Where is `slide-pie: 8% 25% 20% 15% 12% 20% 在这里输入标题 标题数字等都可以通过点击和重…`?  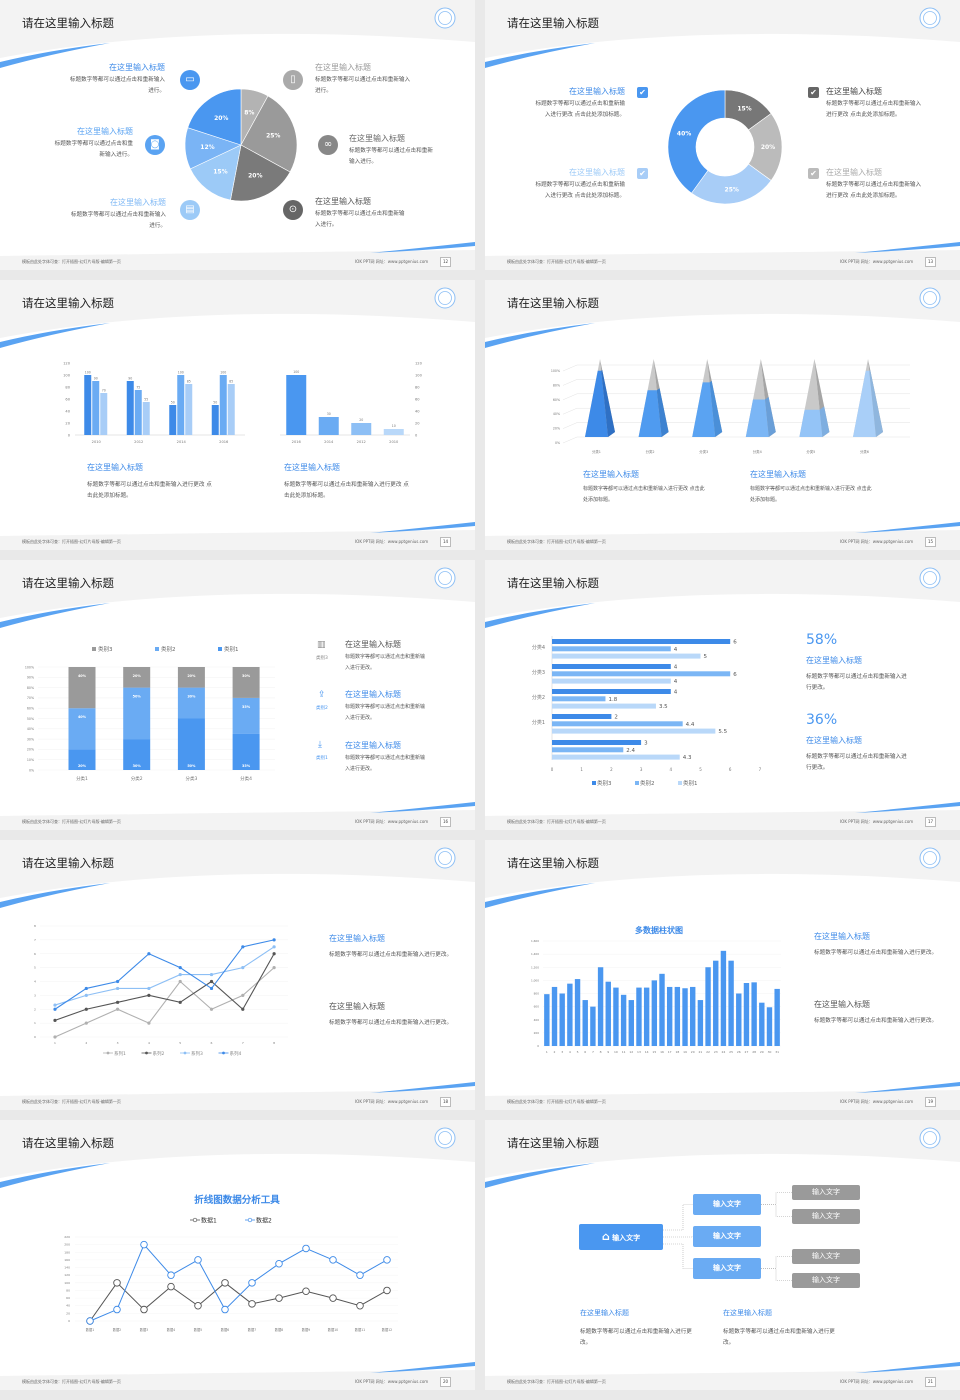
slide-pie: 8% 25% 20% 15% 12% 20% 在这里输入标题 标题数字等都可以通过点击和重… is located at coordinates (237, 135).